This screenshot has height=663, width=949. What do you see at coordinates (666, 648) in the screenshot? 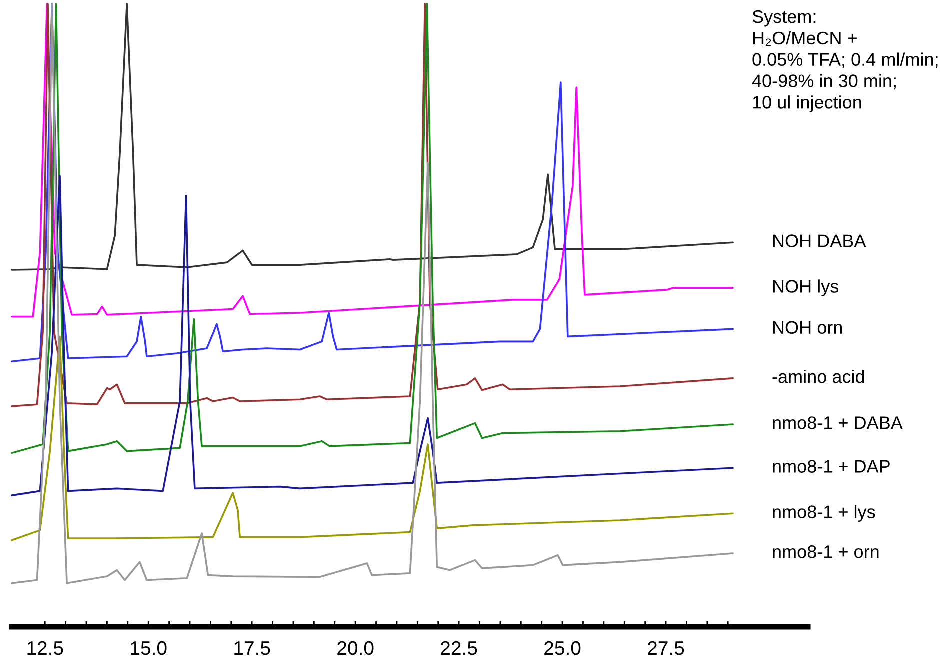
I see `x-tick-label: 27.5` at bounding box center [666, 648].